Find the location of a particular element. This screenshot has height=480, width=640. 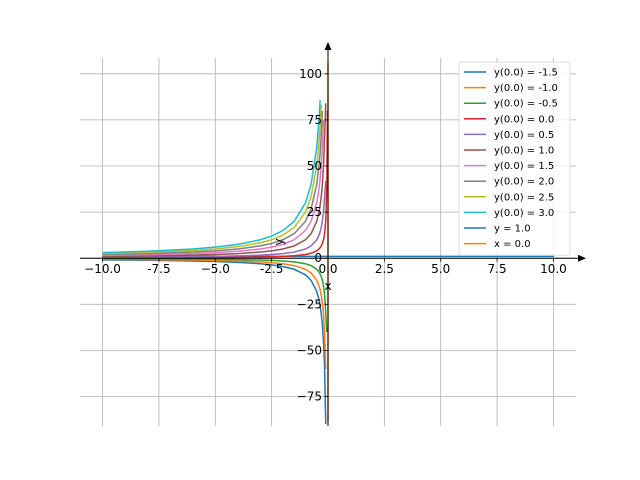

x-axis-label: x is located at coordinates (327, 286).